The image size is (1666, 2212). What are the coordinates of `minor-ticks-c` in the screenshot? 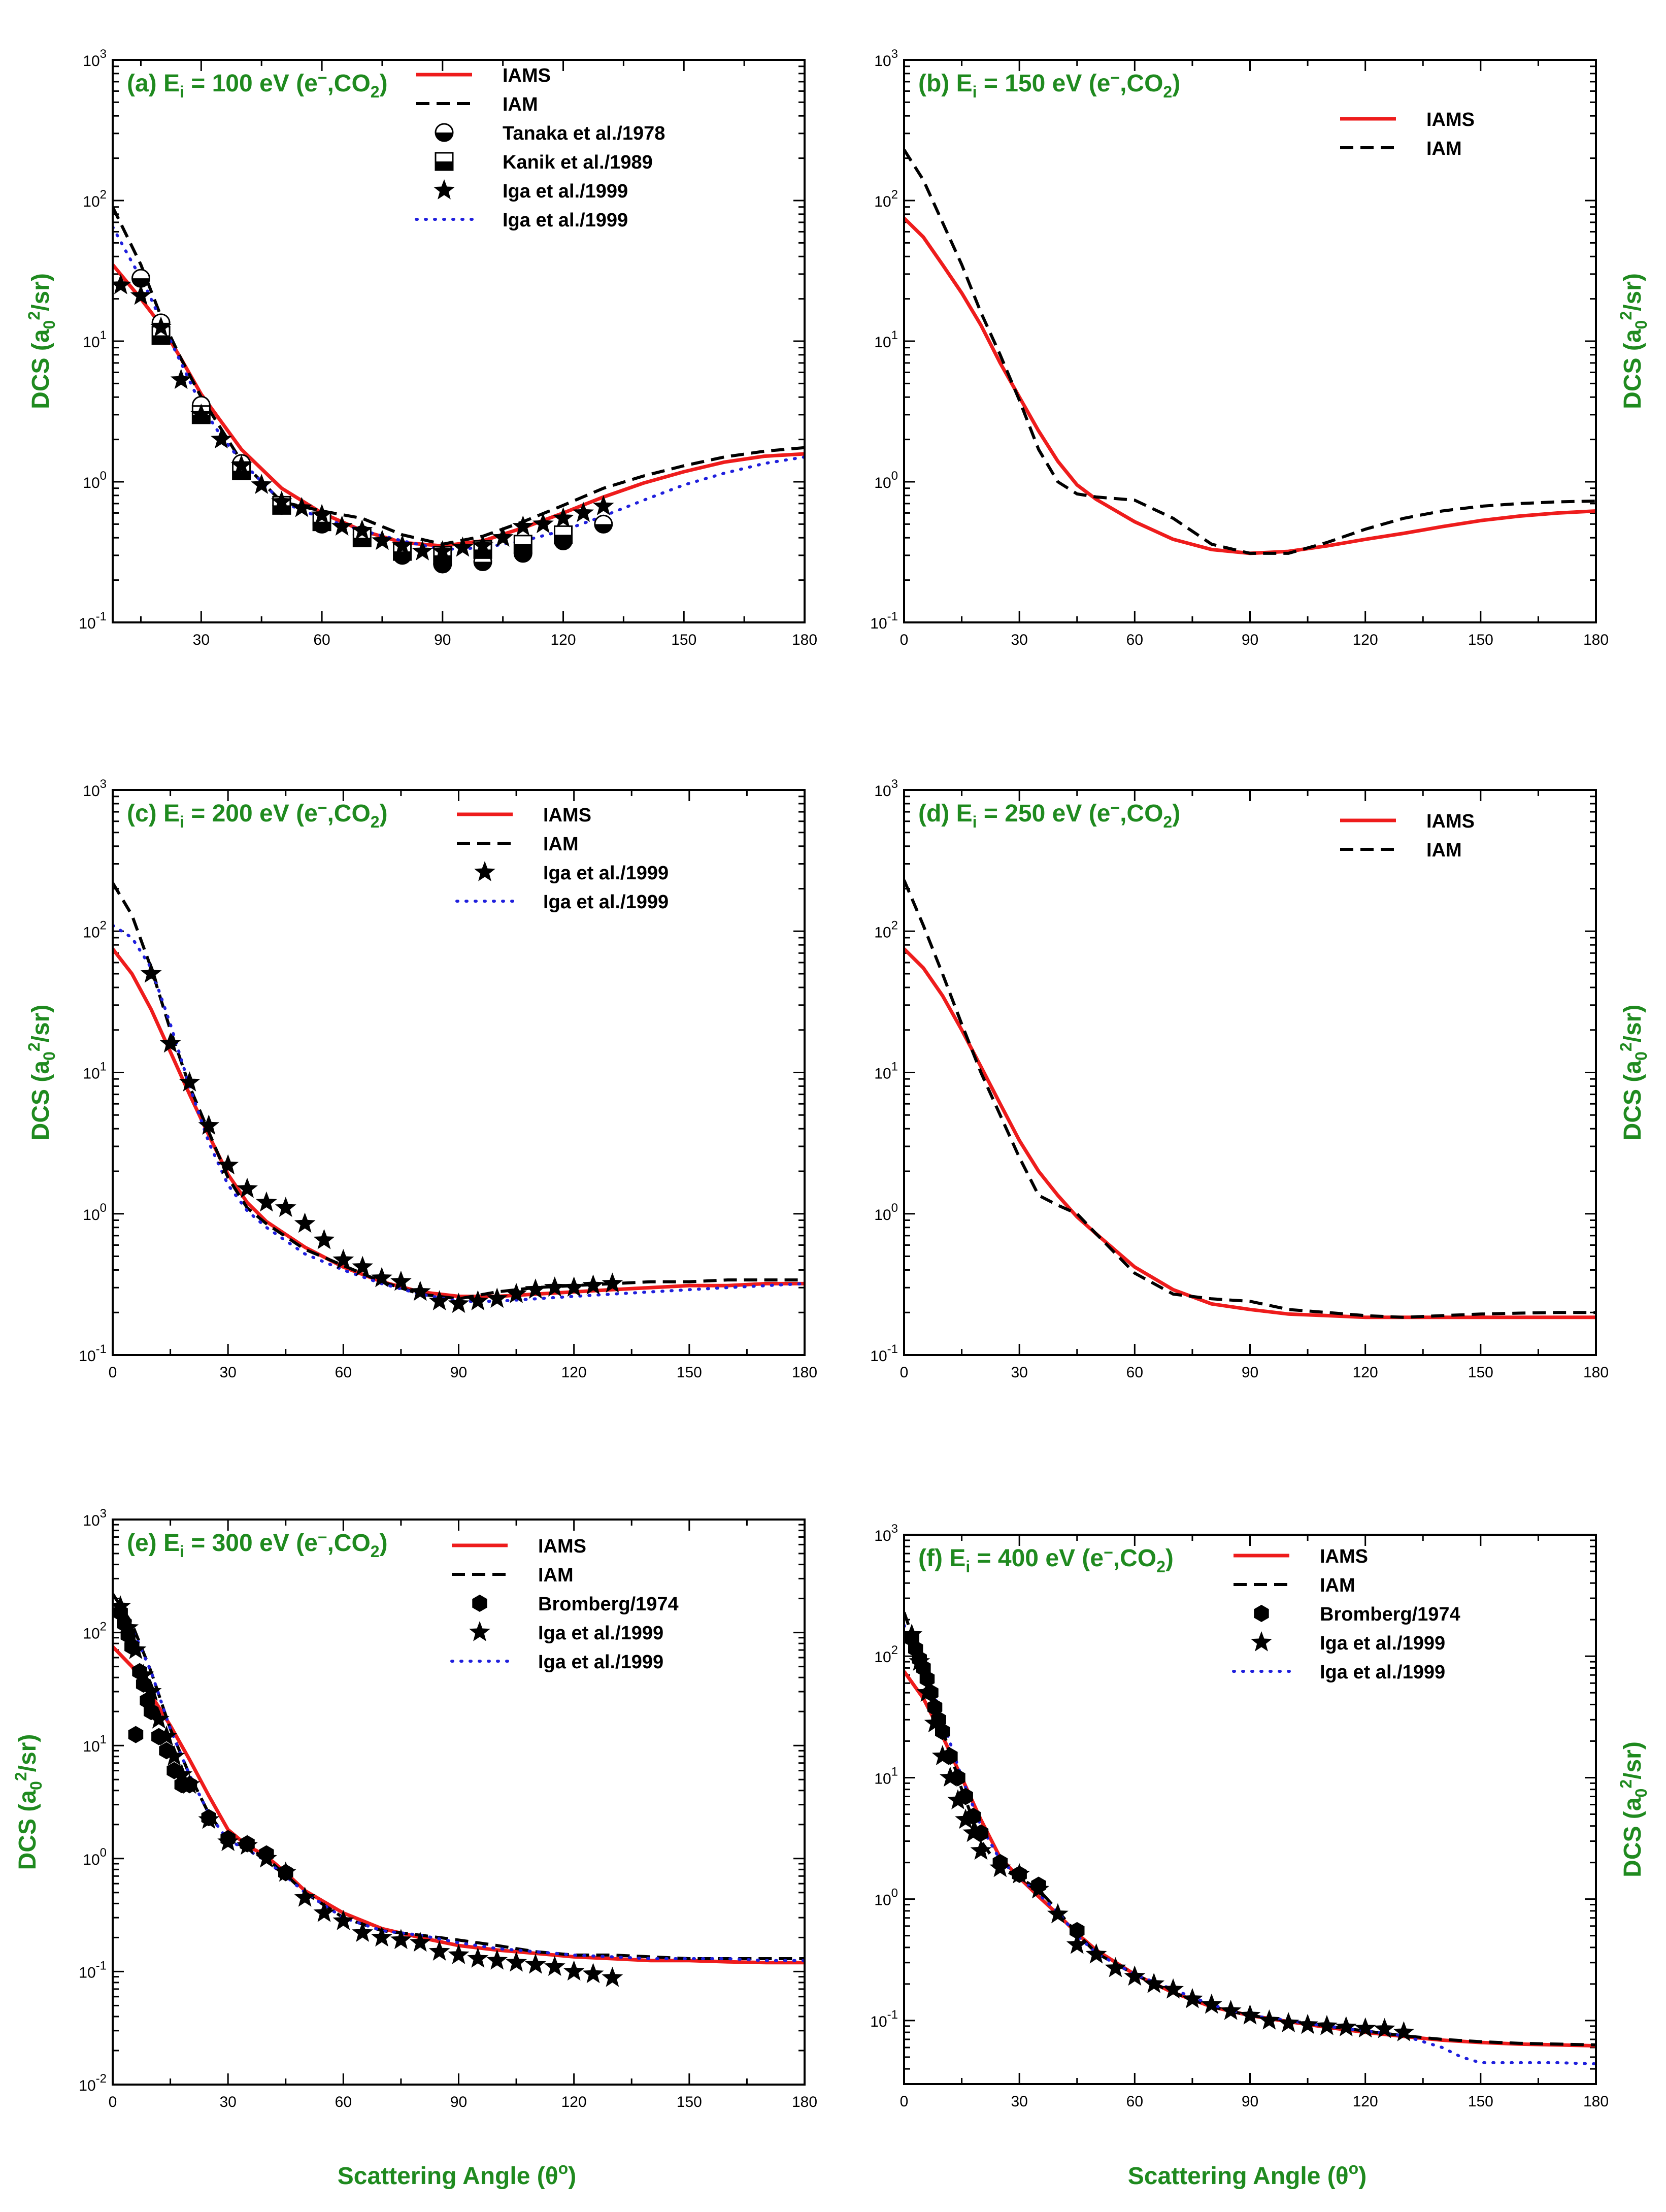 It's located at (459, 1073).